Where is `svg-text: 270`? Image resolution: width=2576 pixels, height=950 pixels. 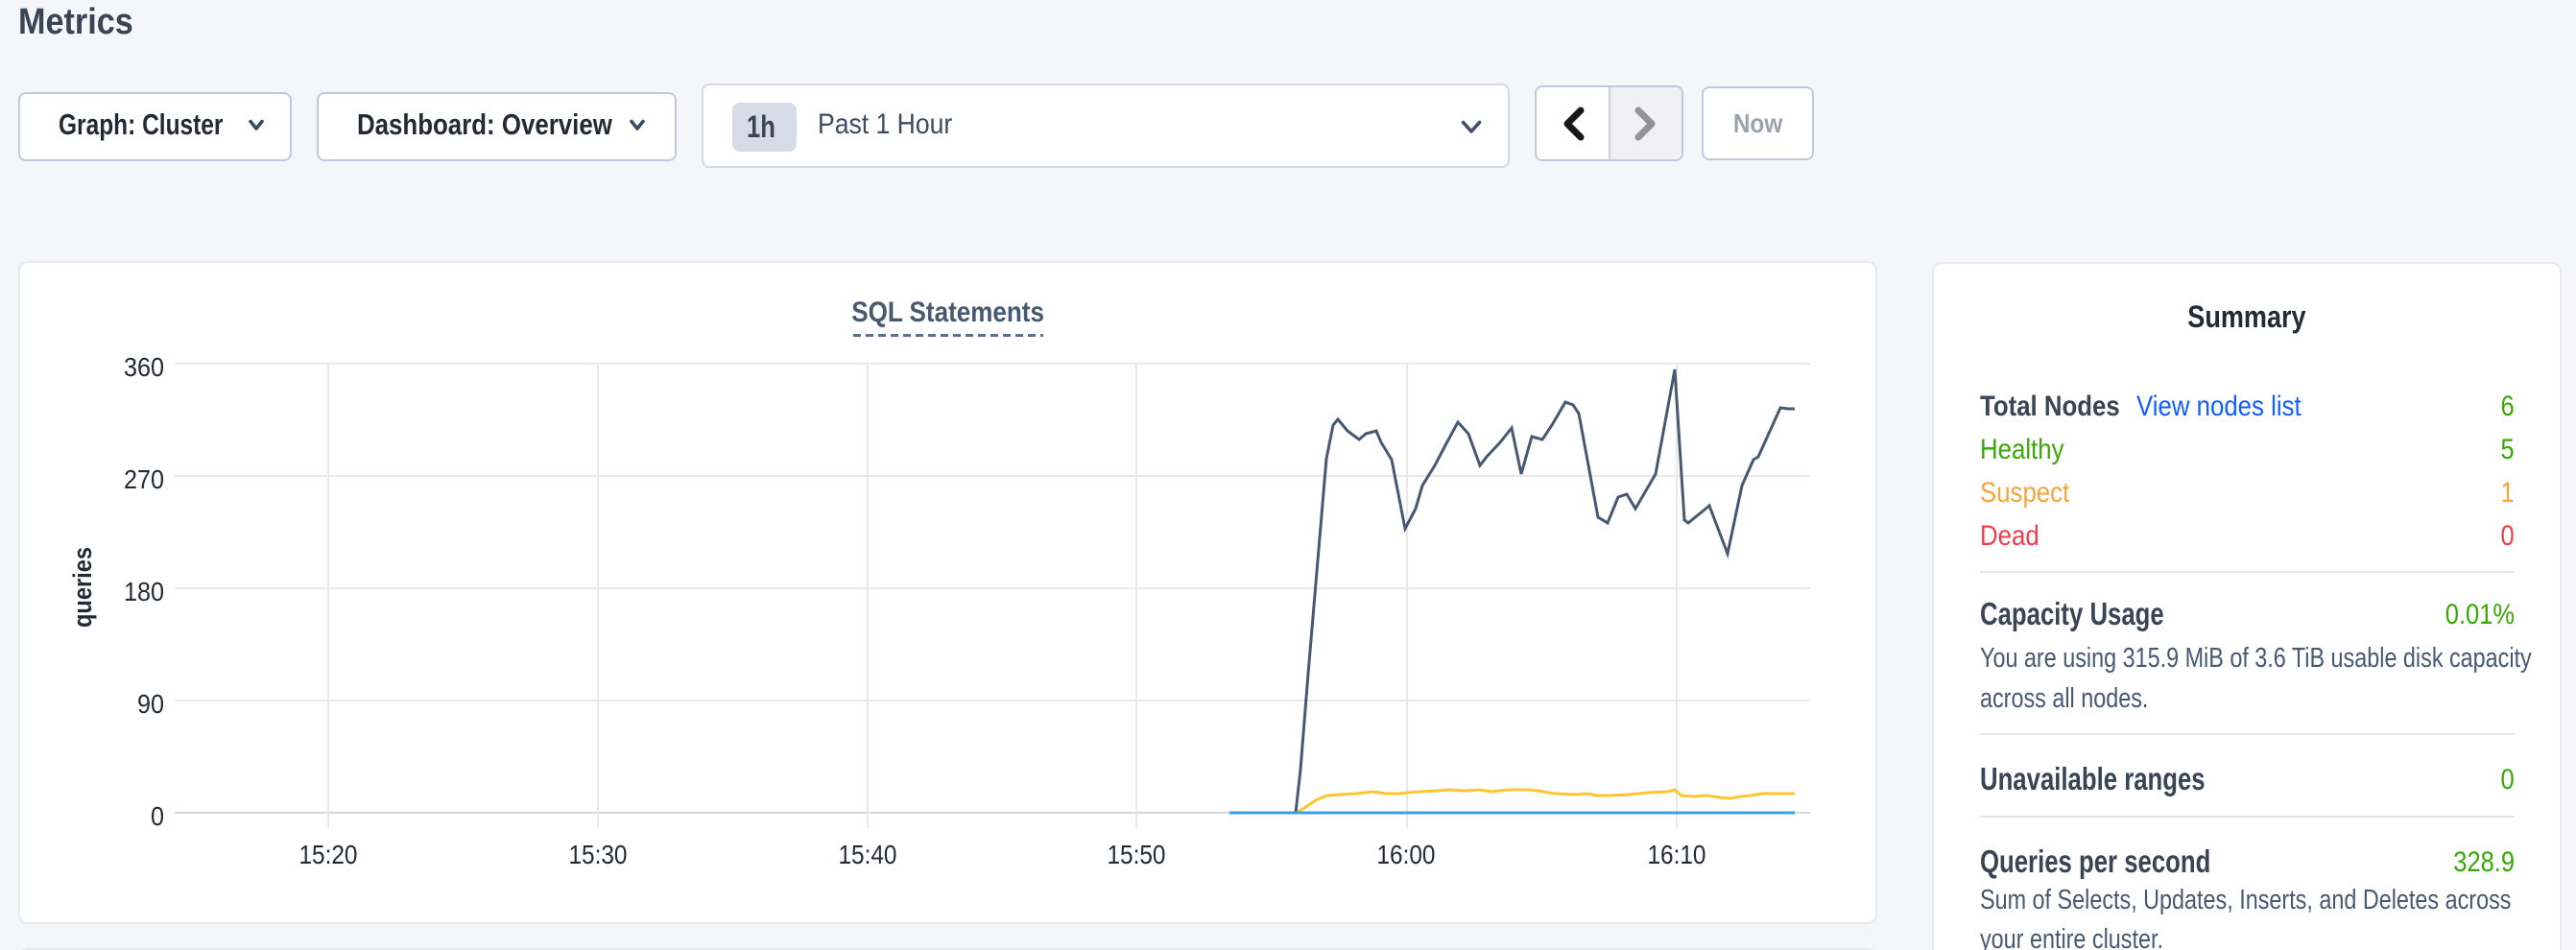
svg-text: 270 is located at coordinates (144, 479).